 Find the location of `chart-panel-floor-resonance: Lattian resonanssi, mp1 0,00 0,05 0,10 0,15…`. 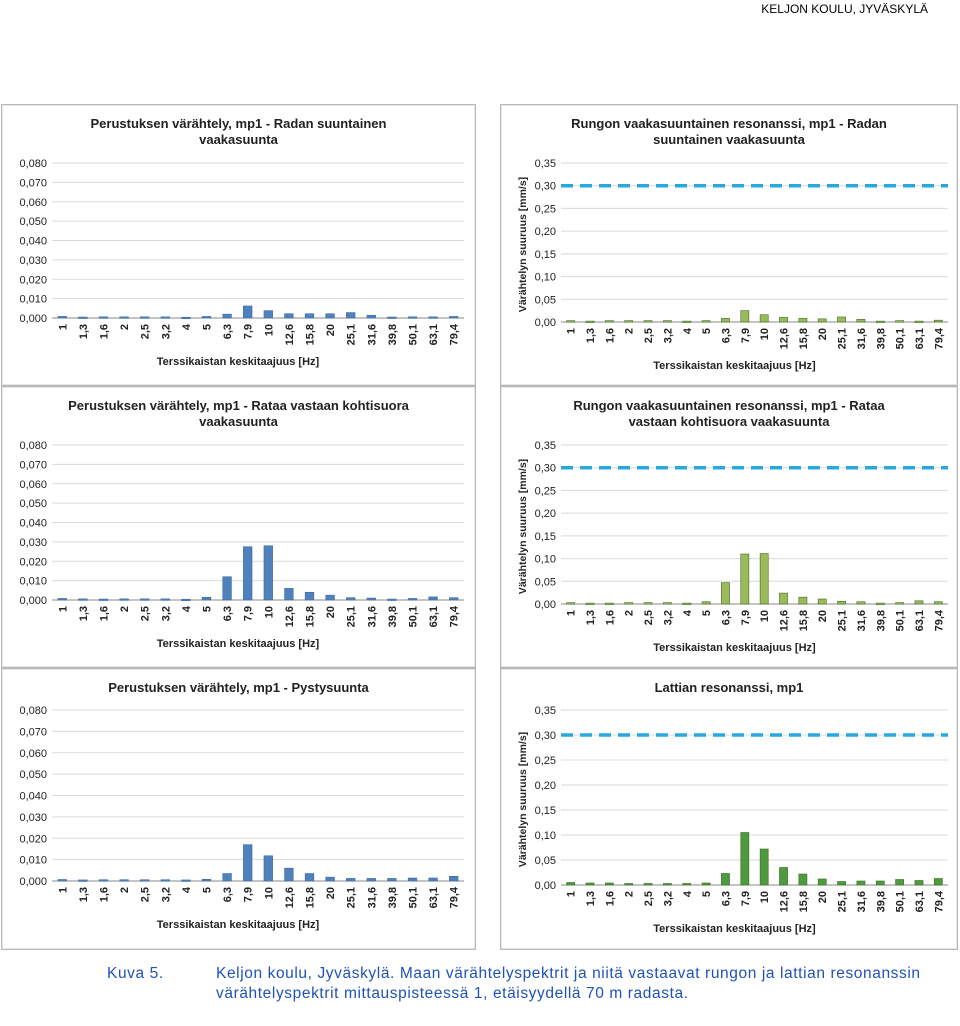

chart-panel-floor-resonance: Lattian resonanssi, mp1 0,00 0,05 0,10 0,15… is located at coordinates (729, 809).